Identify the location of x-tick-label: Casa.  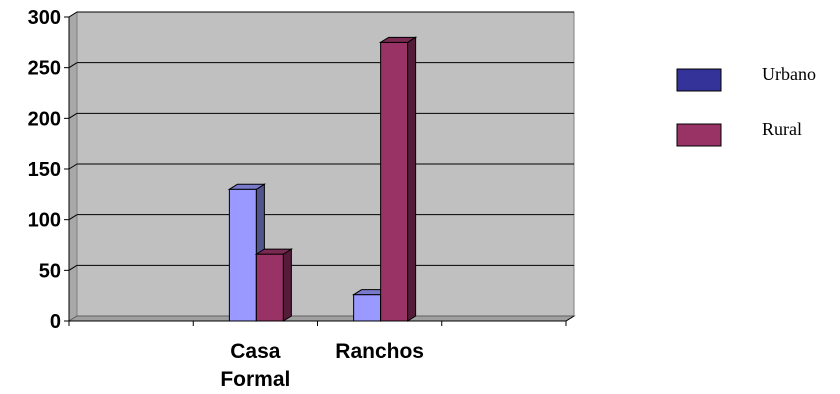
(255, 351).